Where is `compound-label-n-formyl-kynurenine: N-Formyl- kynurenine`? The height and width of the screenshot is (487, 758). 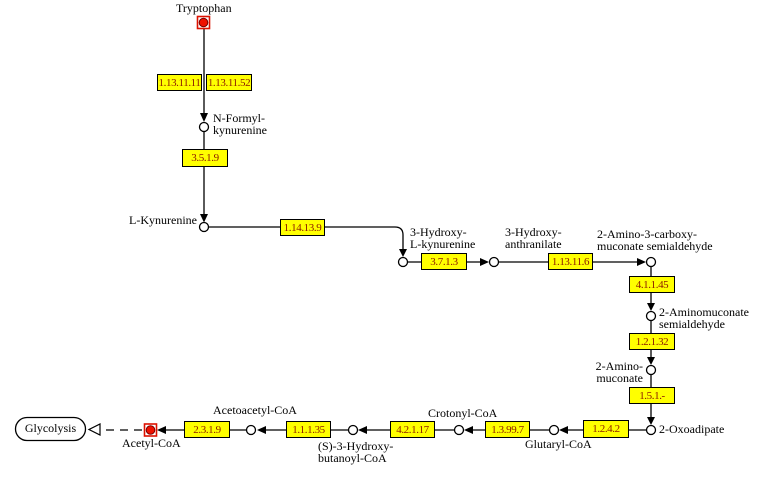 compound-label-n-formyl-kynurenine: N-Formyl- kynurenine is located at coordinates (240, 124).